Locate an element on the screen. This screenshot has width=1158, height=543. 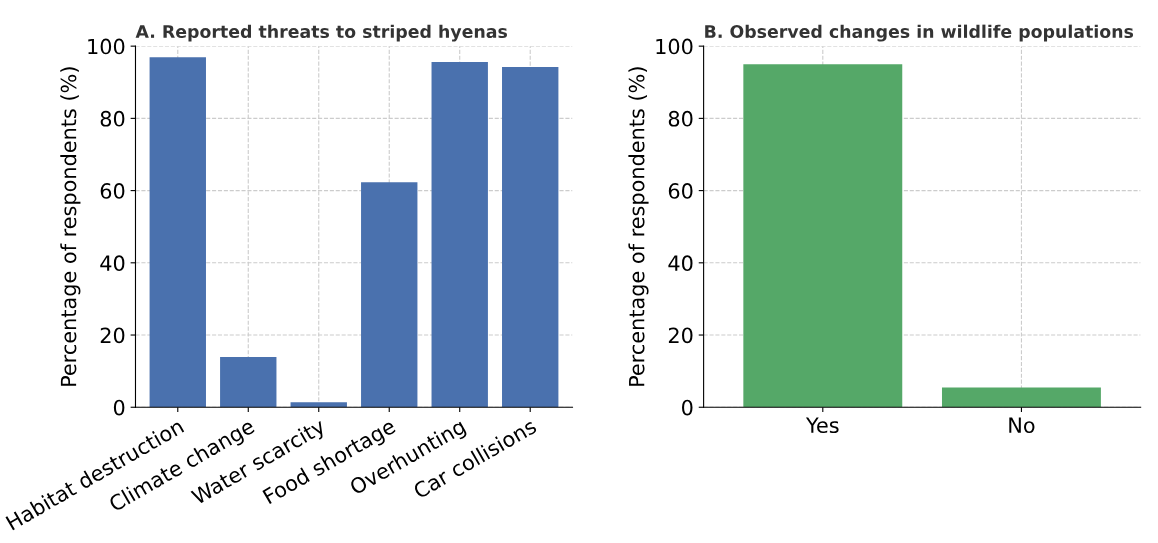
chart-title: A. Reported threats to striped hyenas is located at coordinates (321, 33).